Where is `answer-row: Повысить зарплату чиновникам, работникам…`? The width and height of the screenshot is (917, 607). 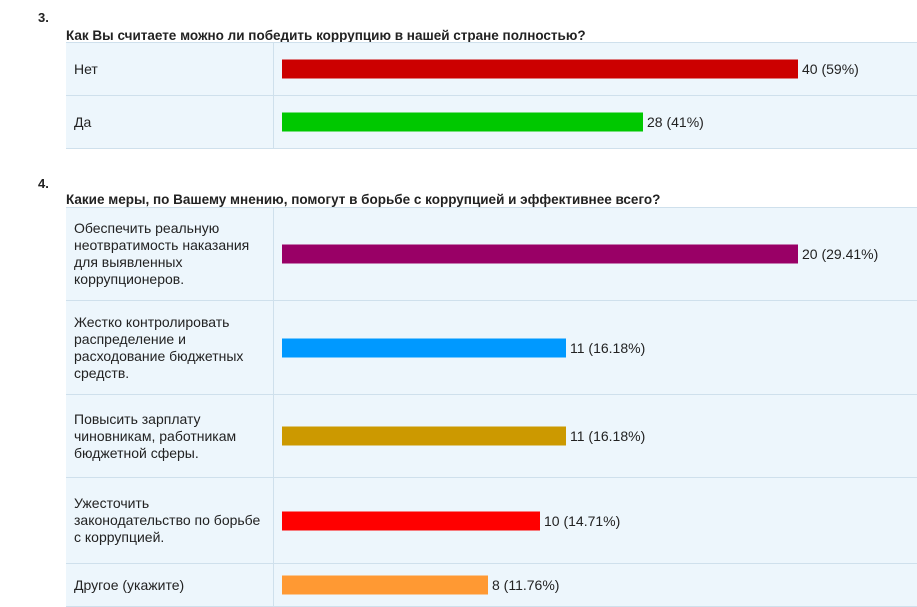
answer-row: Повысить зарплату чиновникам, работникам… is located at coordinates (491, 436).